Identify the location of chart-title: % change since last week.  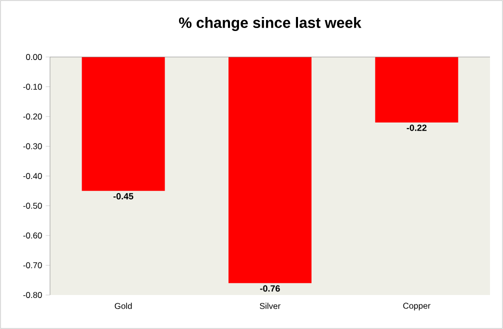
(270, 24).